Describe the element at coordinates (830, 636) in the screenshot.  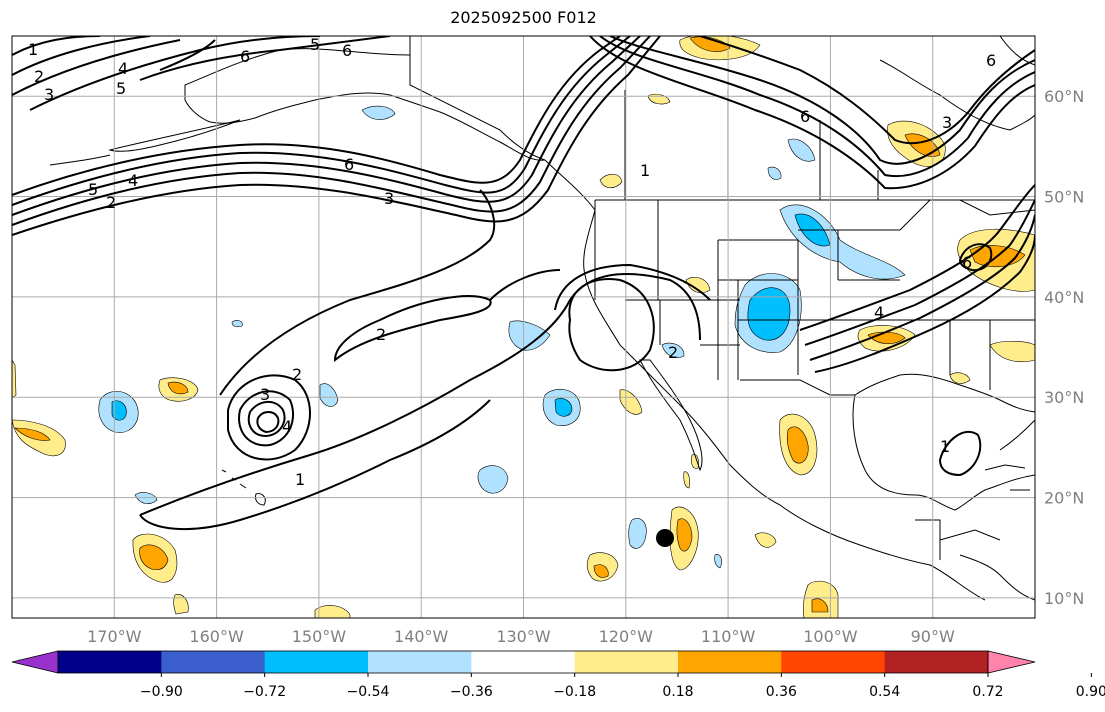
I see `longitude-label: 100°W` at that location.